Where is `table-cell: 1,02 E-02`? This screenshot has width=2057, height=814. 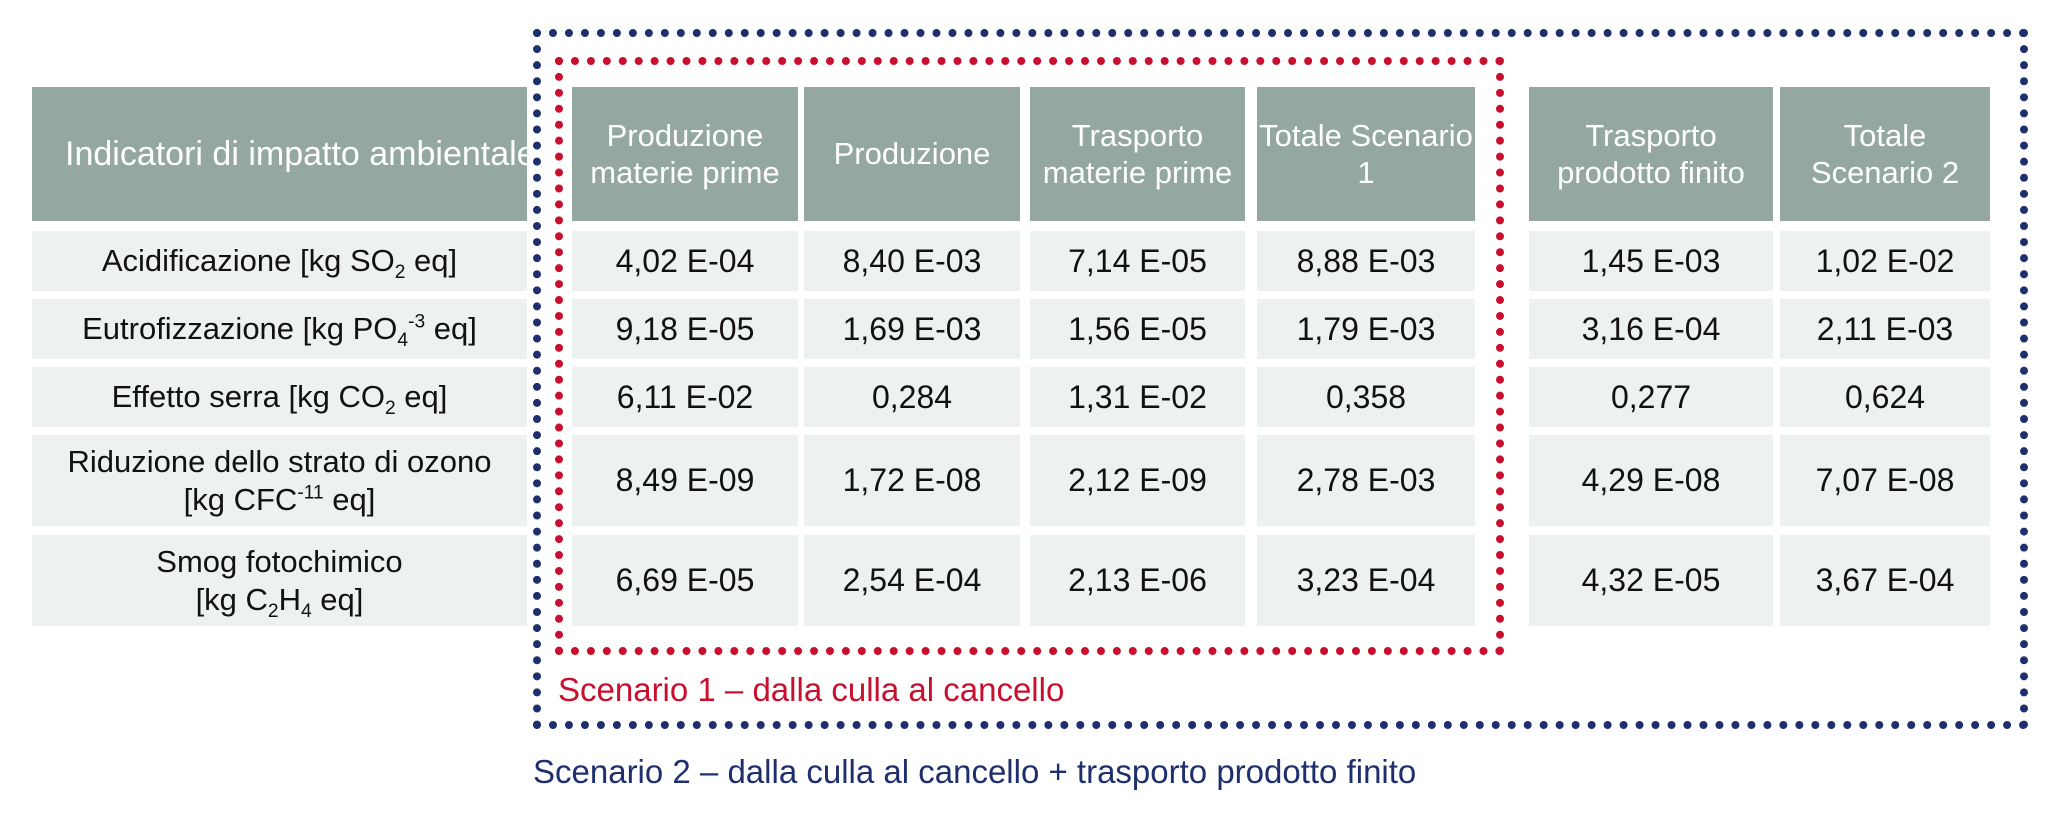
table-cell: 1,02 E-02 is located at coordinates (1885, 261).